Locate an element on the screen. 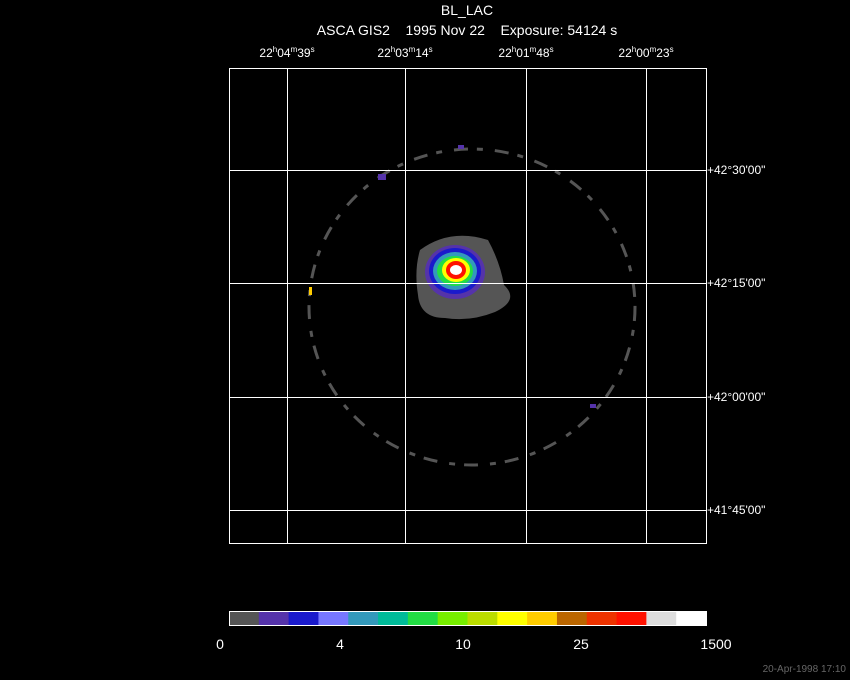 This screenshot has height=680, width=850. colorbar-label: 10 is located at coordinates (463, 644).